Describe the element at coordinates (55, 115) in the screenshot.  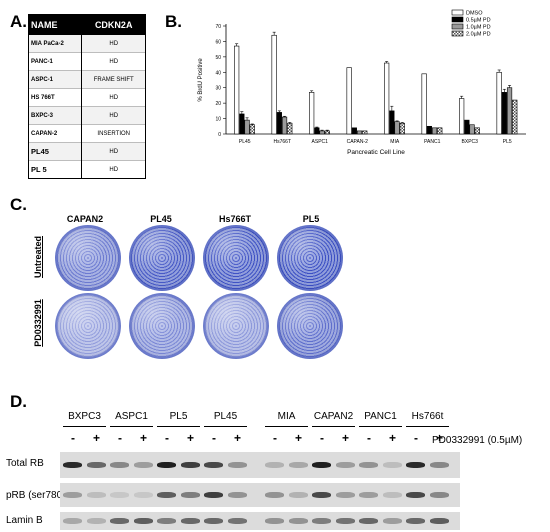
I see `cell-line-name: BXPC-3` at that location.